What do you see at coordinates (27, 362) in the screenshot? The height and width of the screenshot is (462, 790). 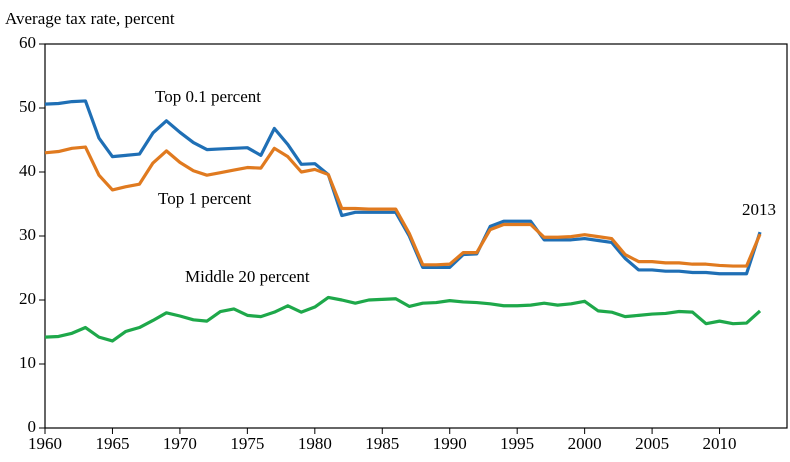 I see `y-tick-label: 10` at bounding box center [27, 362].